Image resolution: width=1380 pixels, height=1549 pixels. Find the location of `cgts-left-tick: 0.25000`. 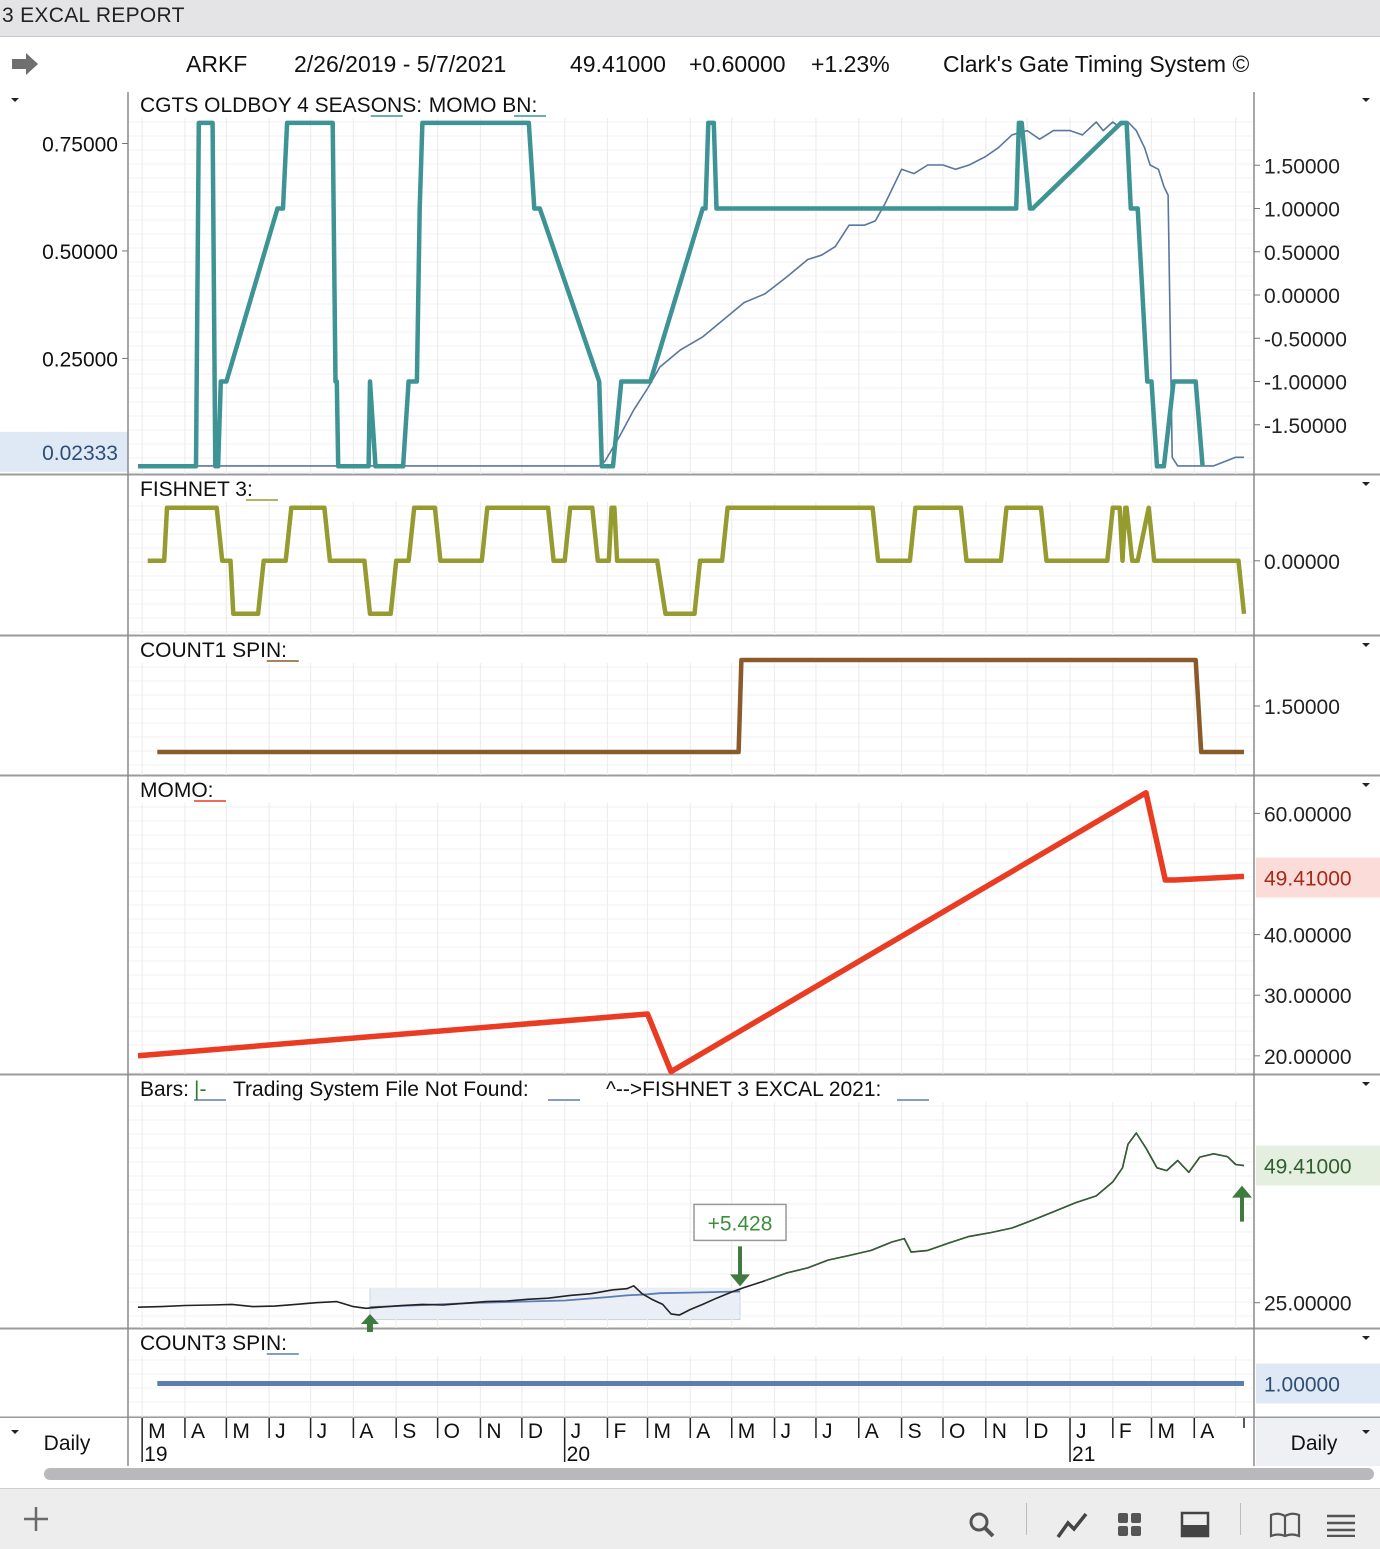

cgts-left-tick: 0.25000 is located at coordinates (80, 359).